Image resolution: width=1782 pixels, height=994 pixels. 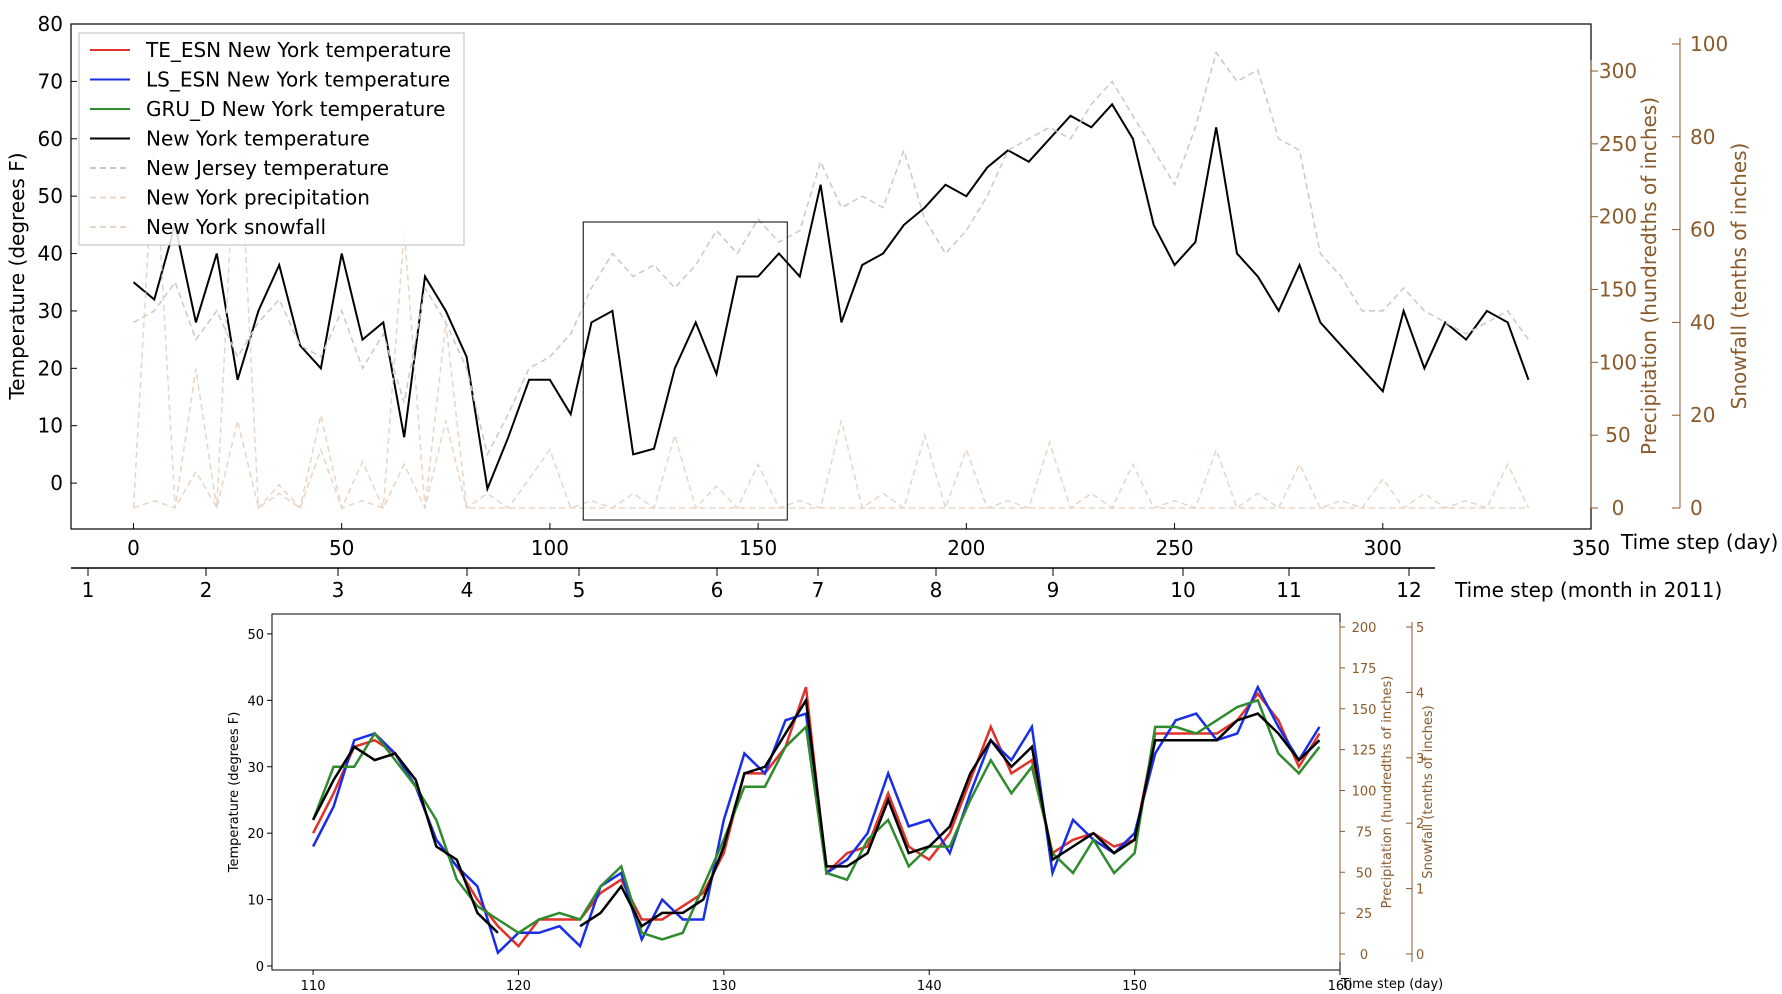 I want to click on snow-tick-label: 60, so click(x=1702, y=230).